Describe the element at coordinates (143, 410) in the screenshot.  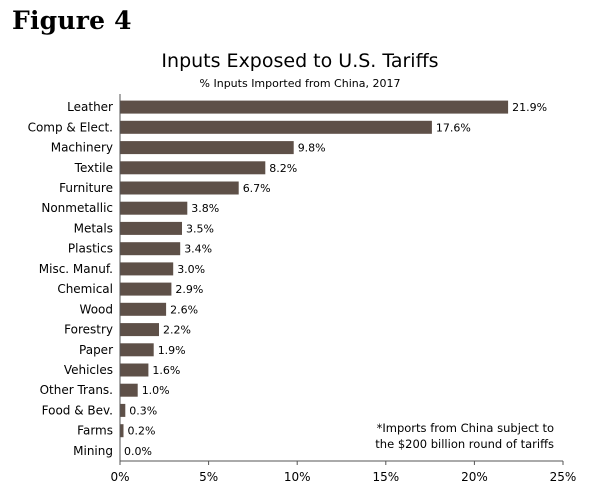
I see `value-label: 0.3%` at that location.